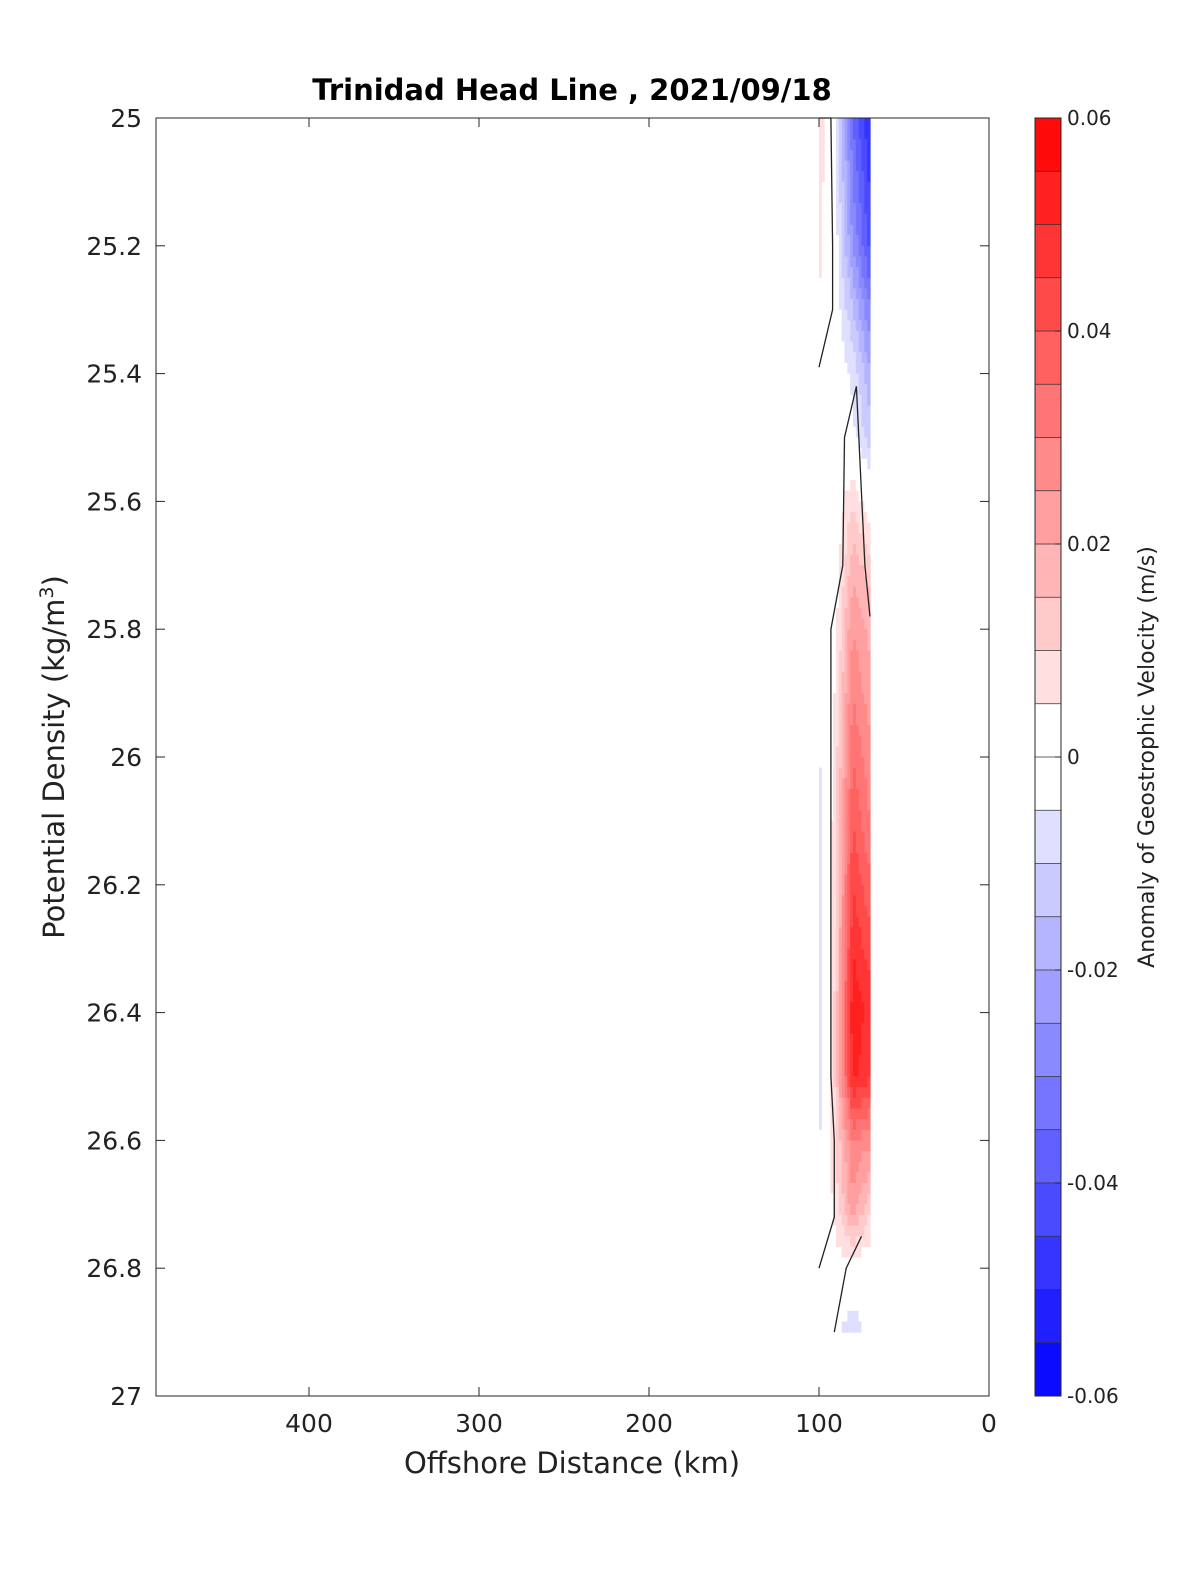  What do you see at coordinates (1073, 757) in the screenshot?
I see `colorbar-tick-label: 0` at bounding box center [1073, 757].